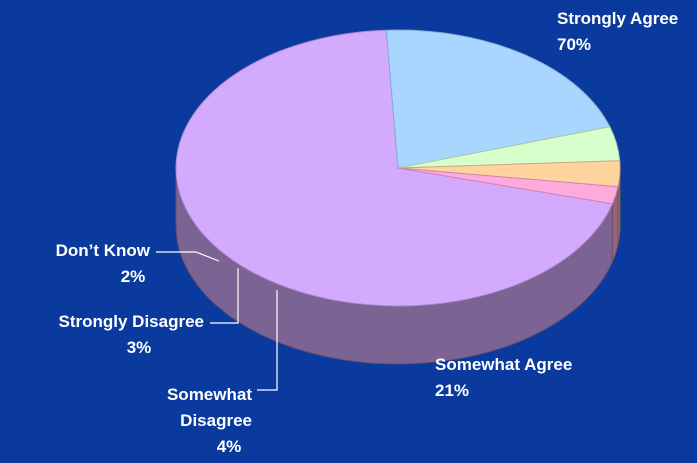 The image size is (697, 463). I want to click on leader-lines, so click(217, 321).